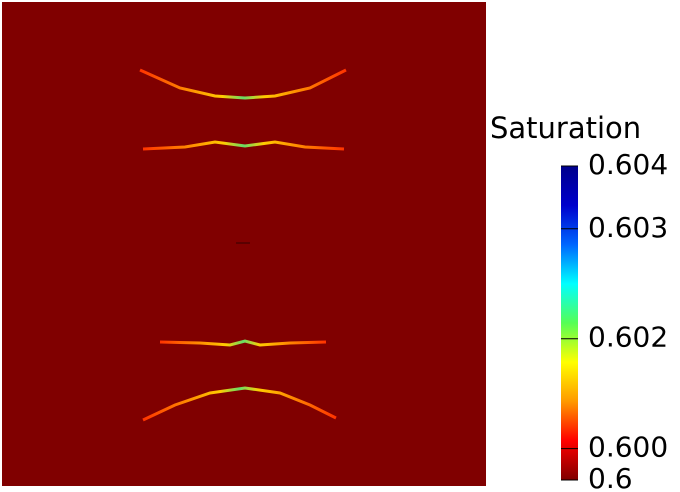  Describe the element at coordinates (610, 477) in the screenshot. I see `colorbar-tick-label: 0.6` at that location.